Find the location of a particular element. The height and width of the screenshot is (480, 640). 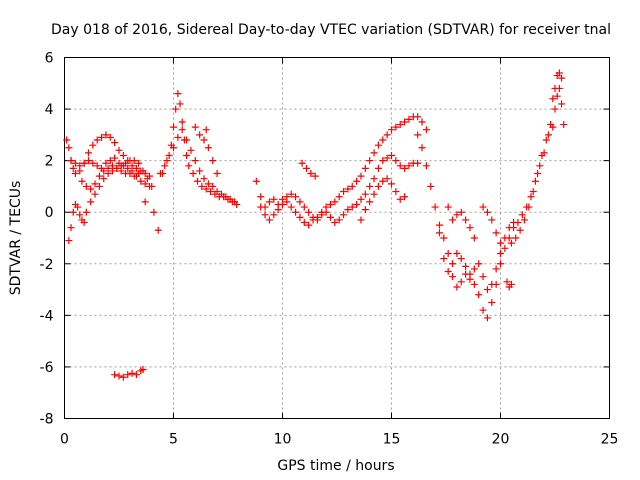

y-tick-label: 6 is located at coordinates (49, 59).